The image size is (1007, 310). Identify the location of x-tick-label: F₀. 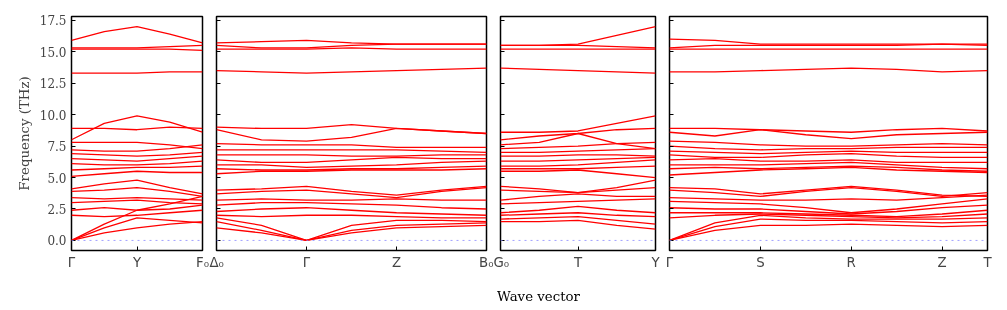
(203, 262).